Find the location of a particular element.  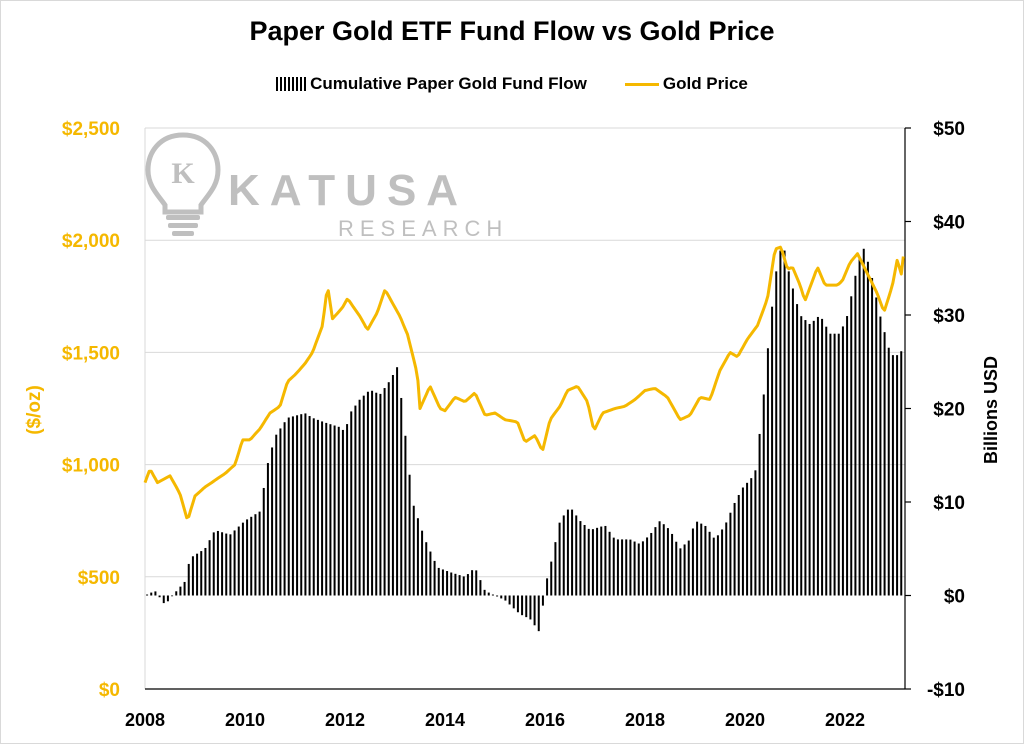

legend-label-gold-price: Gold Price is located at coordinates (705, 83).